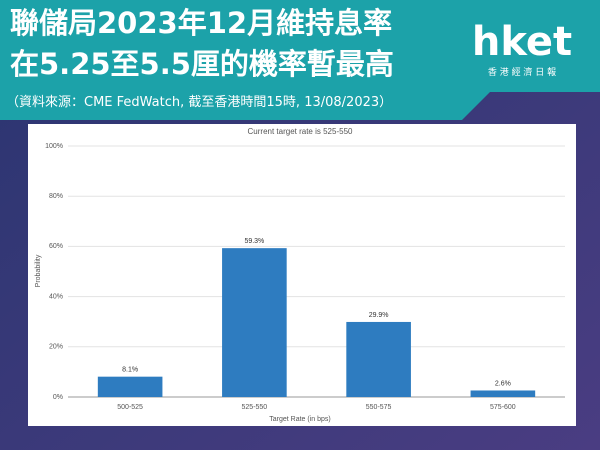 Image resolution: width=600 pixels, height=450 pixels. I want to click on value-label: 59.3%, so click(254, 241).